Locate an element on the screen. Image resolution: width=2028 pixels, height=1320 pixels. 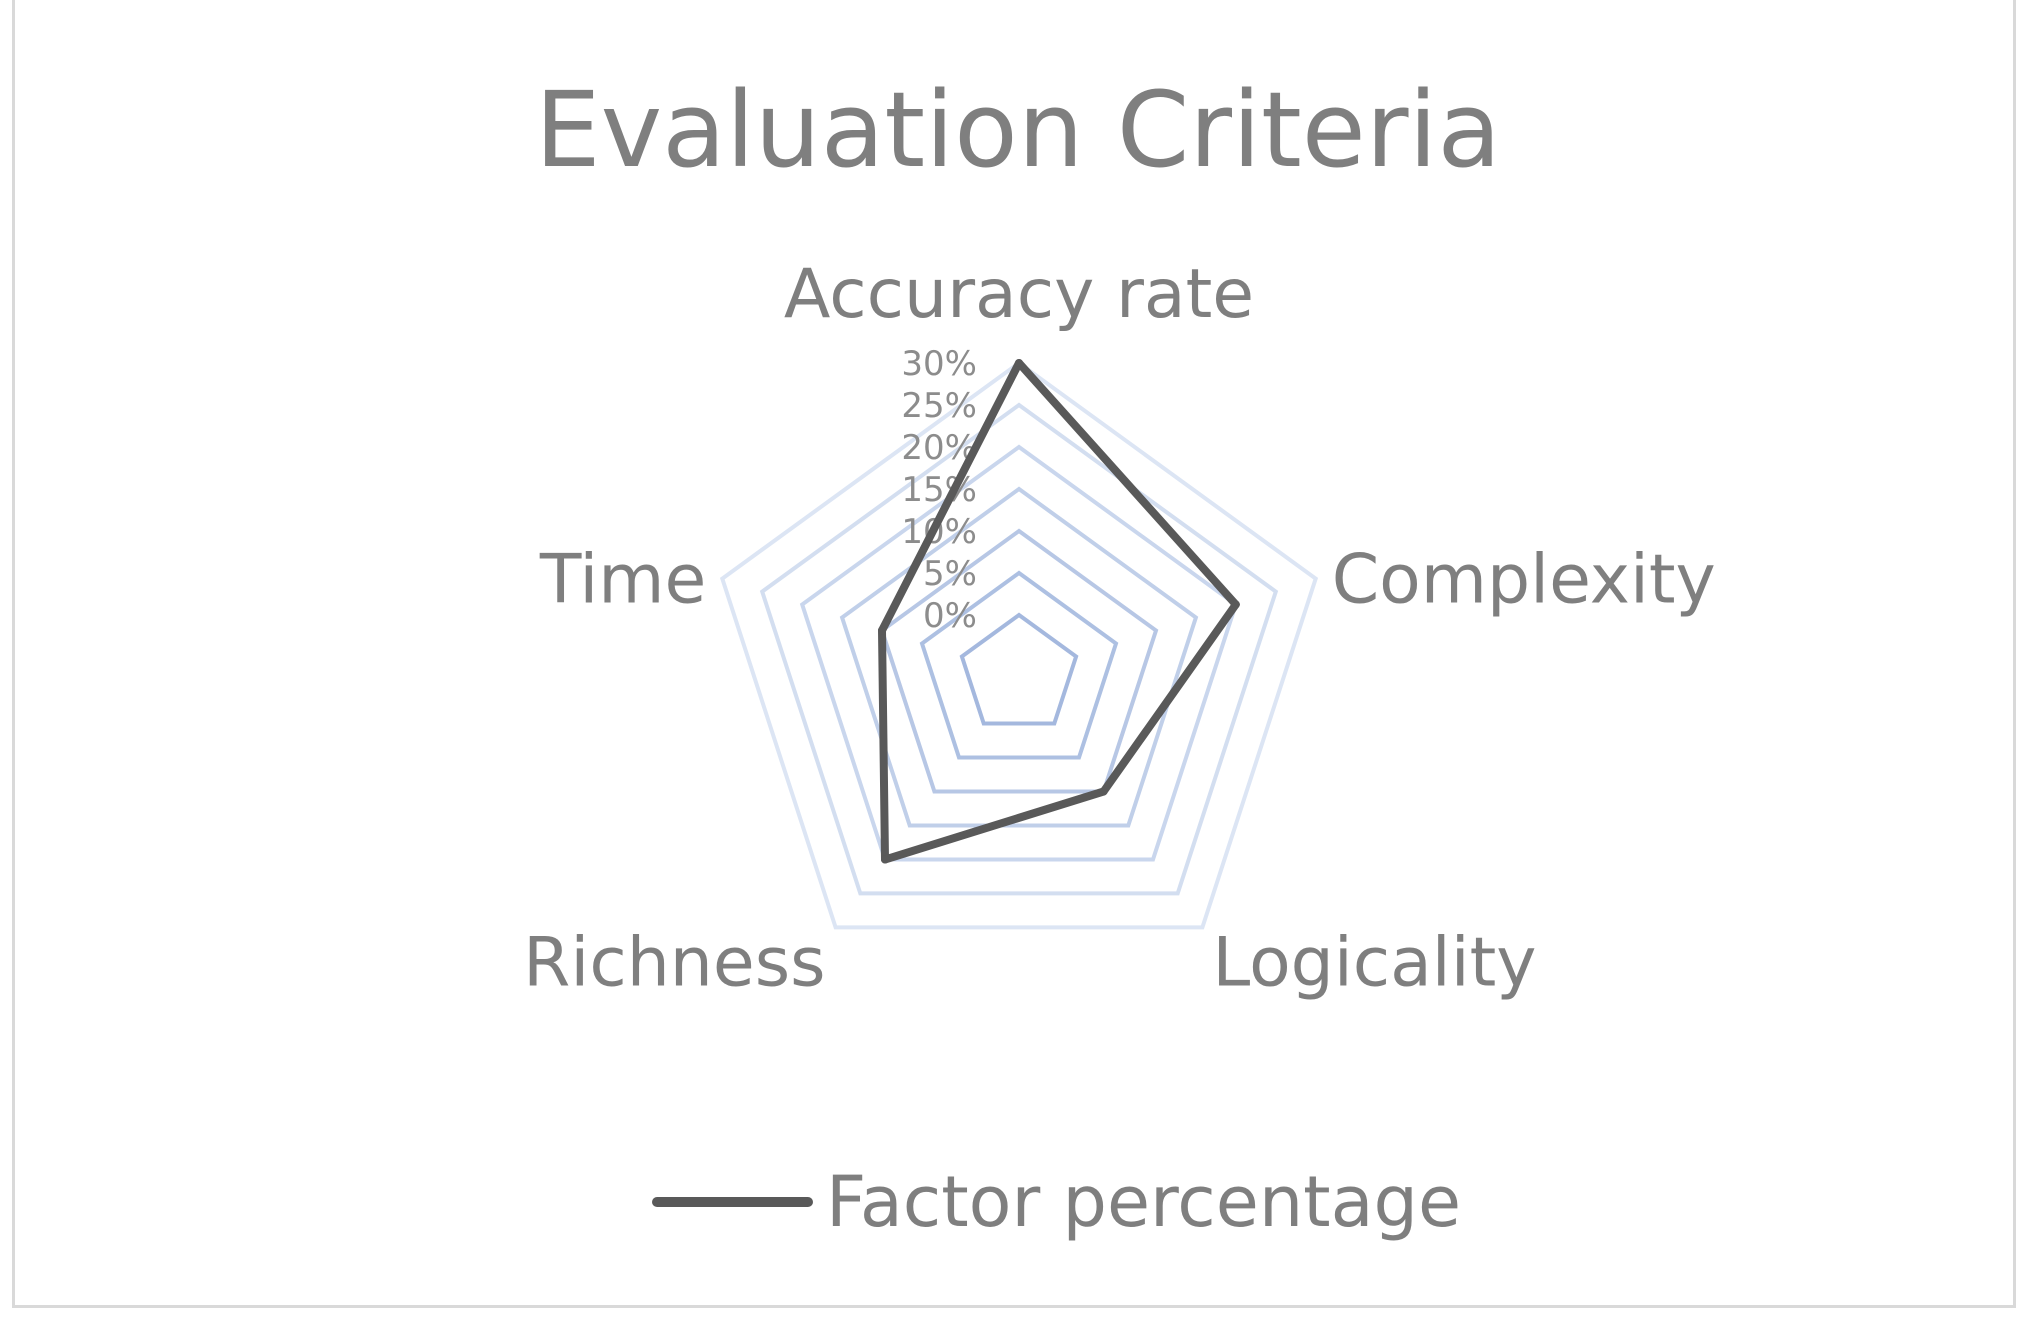
tick-label-0: 0% is located at coordinates (950, 616).